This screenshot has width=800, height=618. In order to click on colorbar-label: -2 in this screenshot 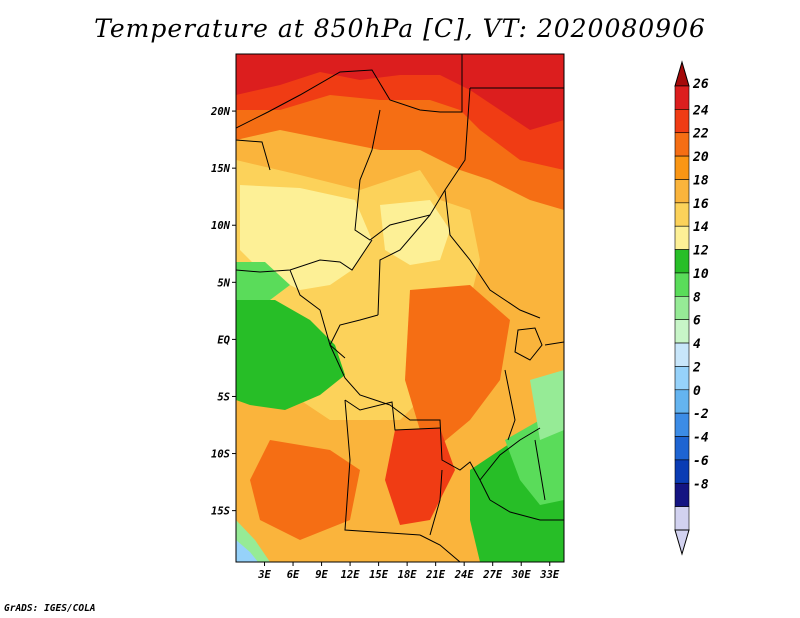, I will do `click(701, 414)`.